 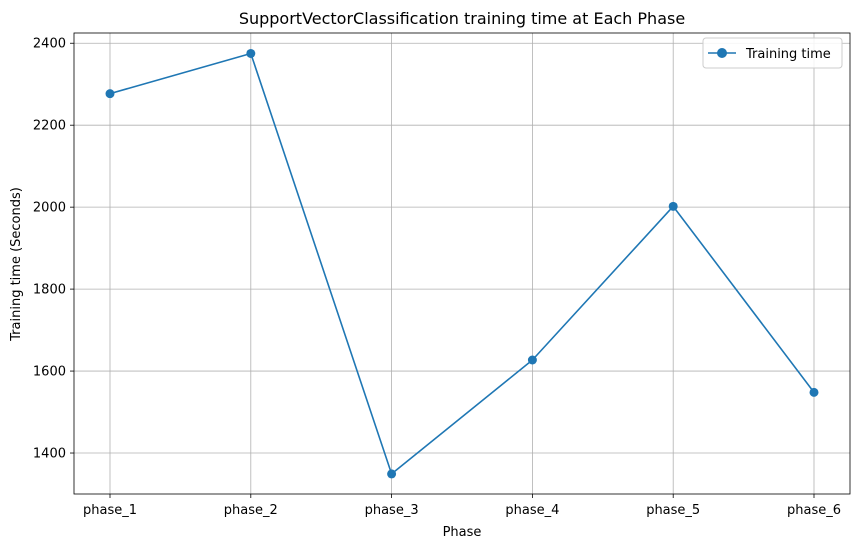 What do you see at coordinates (49, 126) in the screenshot?
I see `y-tick-label: 2200` at bounding box center [49, 126].